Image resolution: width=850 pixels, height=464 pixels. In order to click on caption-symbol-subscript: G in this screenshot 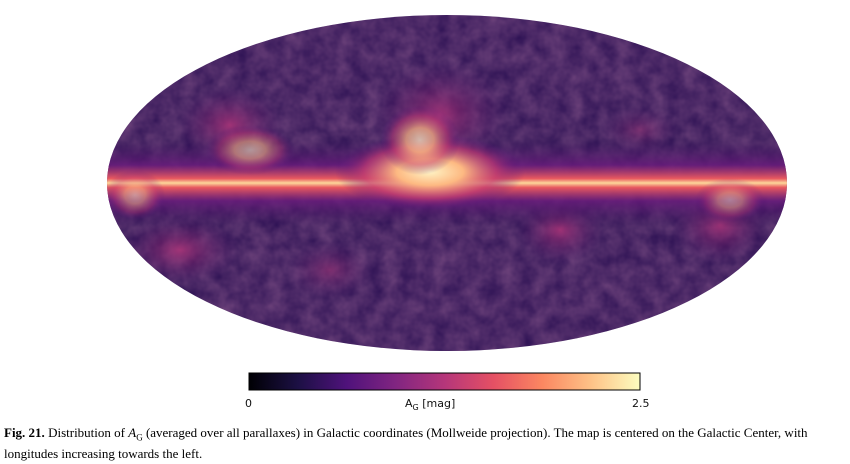, I will do `click(139, 437)`.